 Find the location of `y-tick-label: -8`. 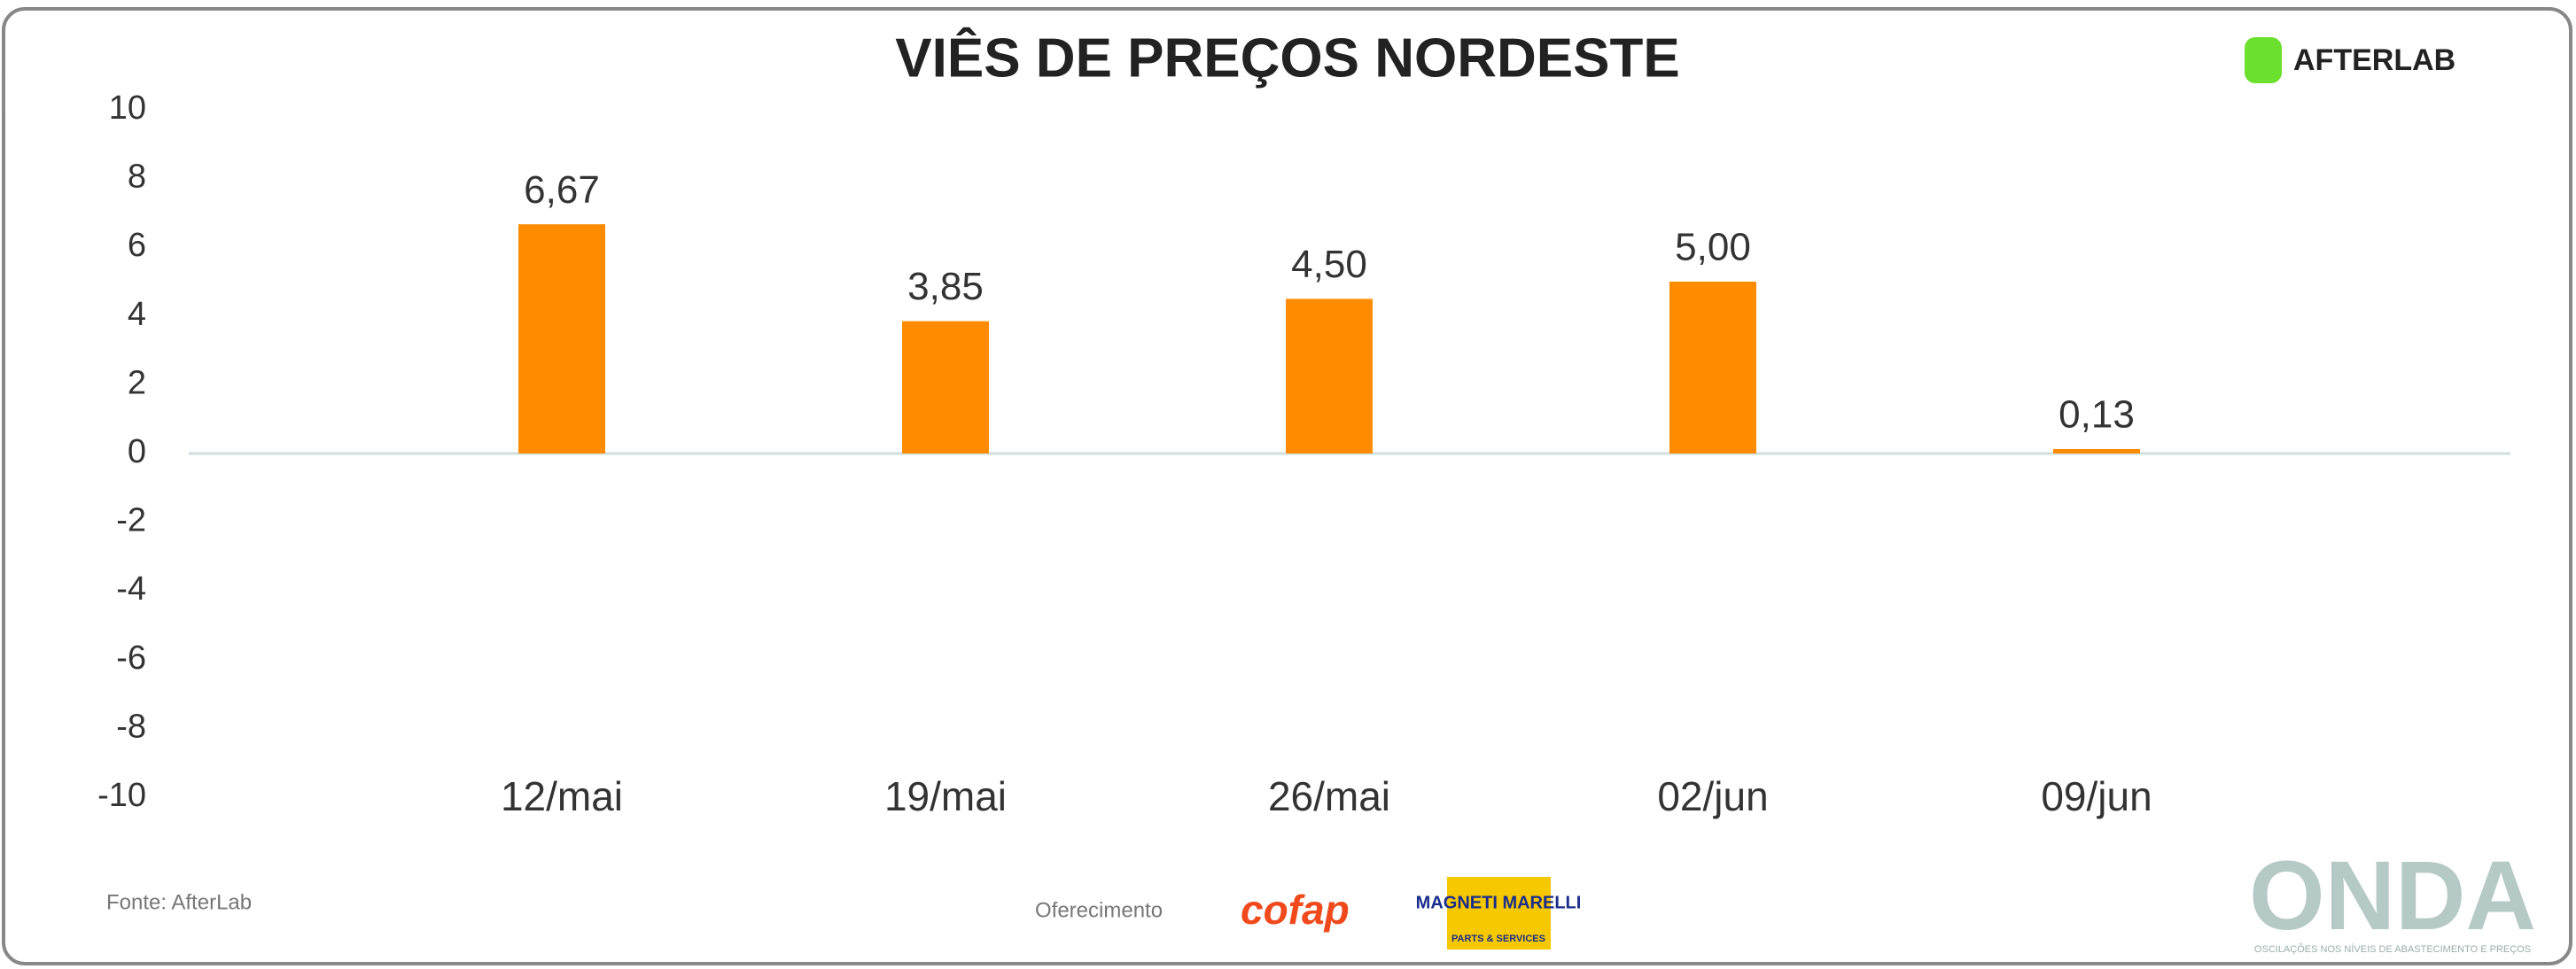

y-tick-label: -8 is located at coordinates (131, 726).